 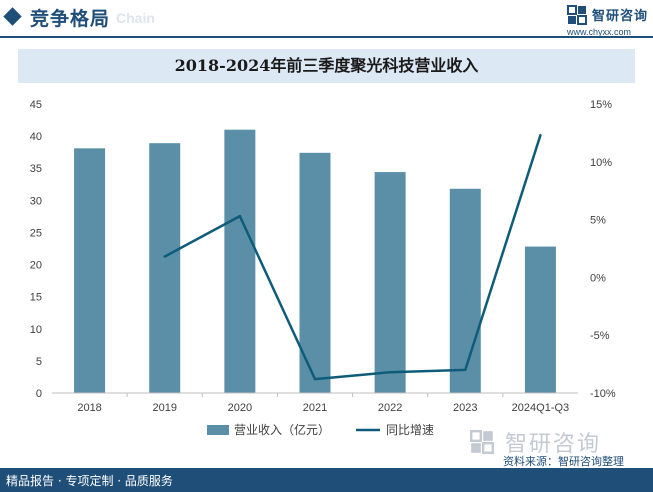 What do you see at coordinates (36, 266) in the screenshot?
I see `left-axis-tick: 20` at bounding box center [36, 266].